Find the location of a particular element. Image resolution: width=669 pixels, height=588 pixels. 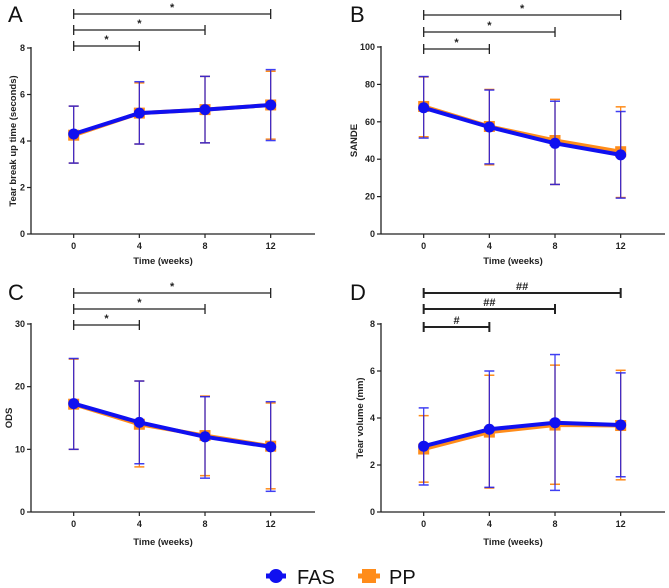

panel-label: D is located at coordinates (358, 292).